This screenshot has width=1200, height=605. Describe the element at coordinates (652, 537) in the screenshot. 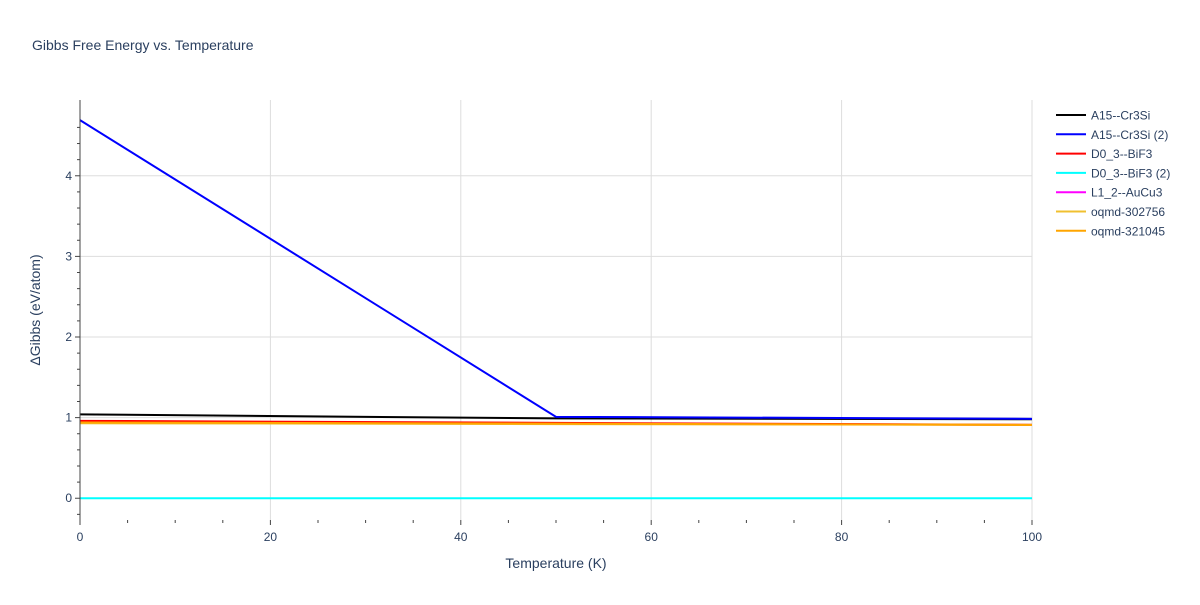

I see `x-tick-label: 60` at that location.